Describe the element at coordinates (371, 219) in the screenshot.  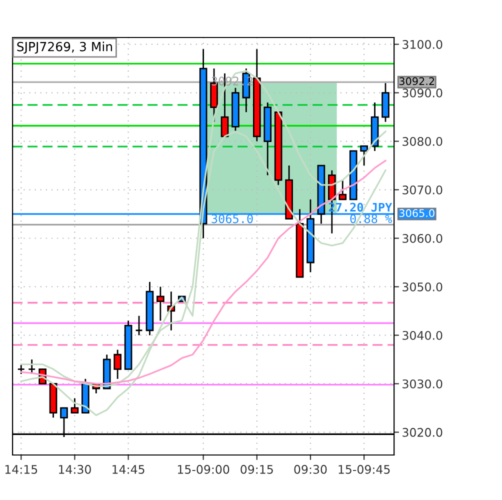
I see `annotation: 0.88 %` at that location.